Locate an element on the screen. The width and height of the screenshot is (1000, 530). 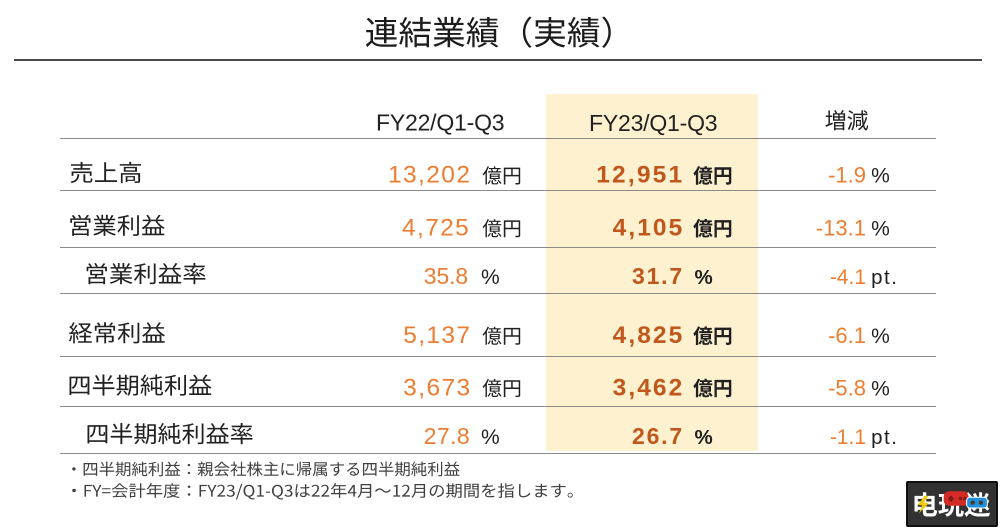
svg-text: 31.7 is located at coordinates (658, 276).